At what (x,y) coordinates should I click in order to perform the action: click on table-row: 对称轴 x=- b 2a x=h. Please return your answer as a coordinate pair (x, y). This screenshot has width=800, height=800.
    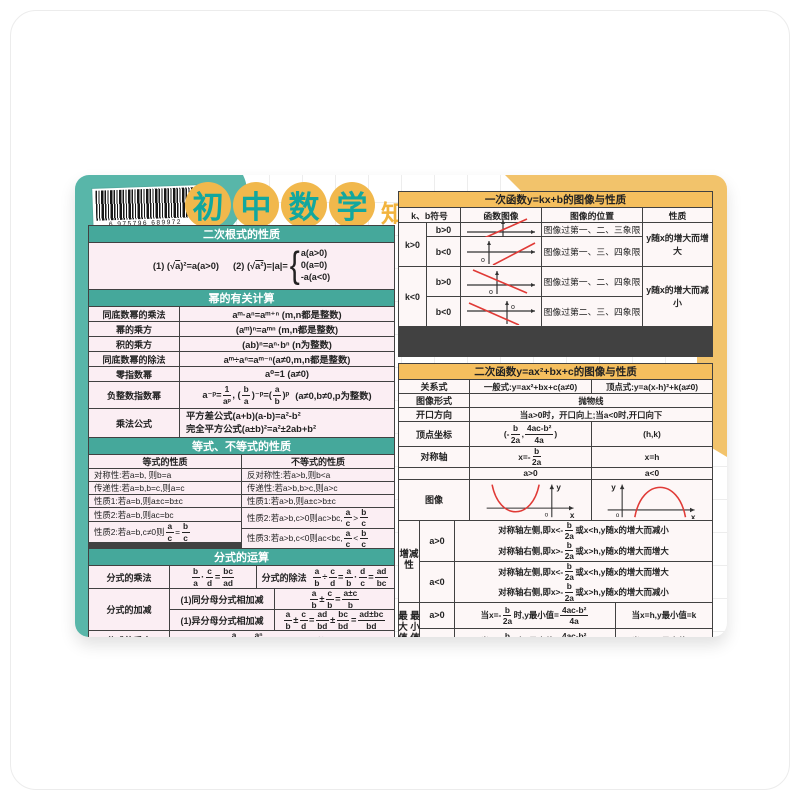
    Looking at the image, I should click on (555, 457).